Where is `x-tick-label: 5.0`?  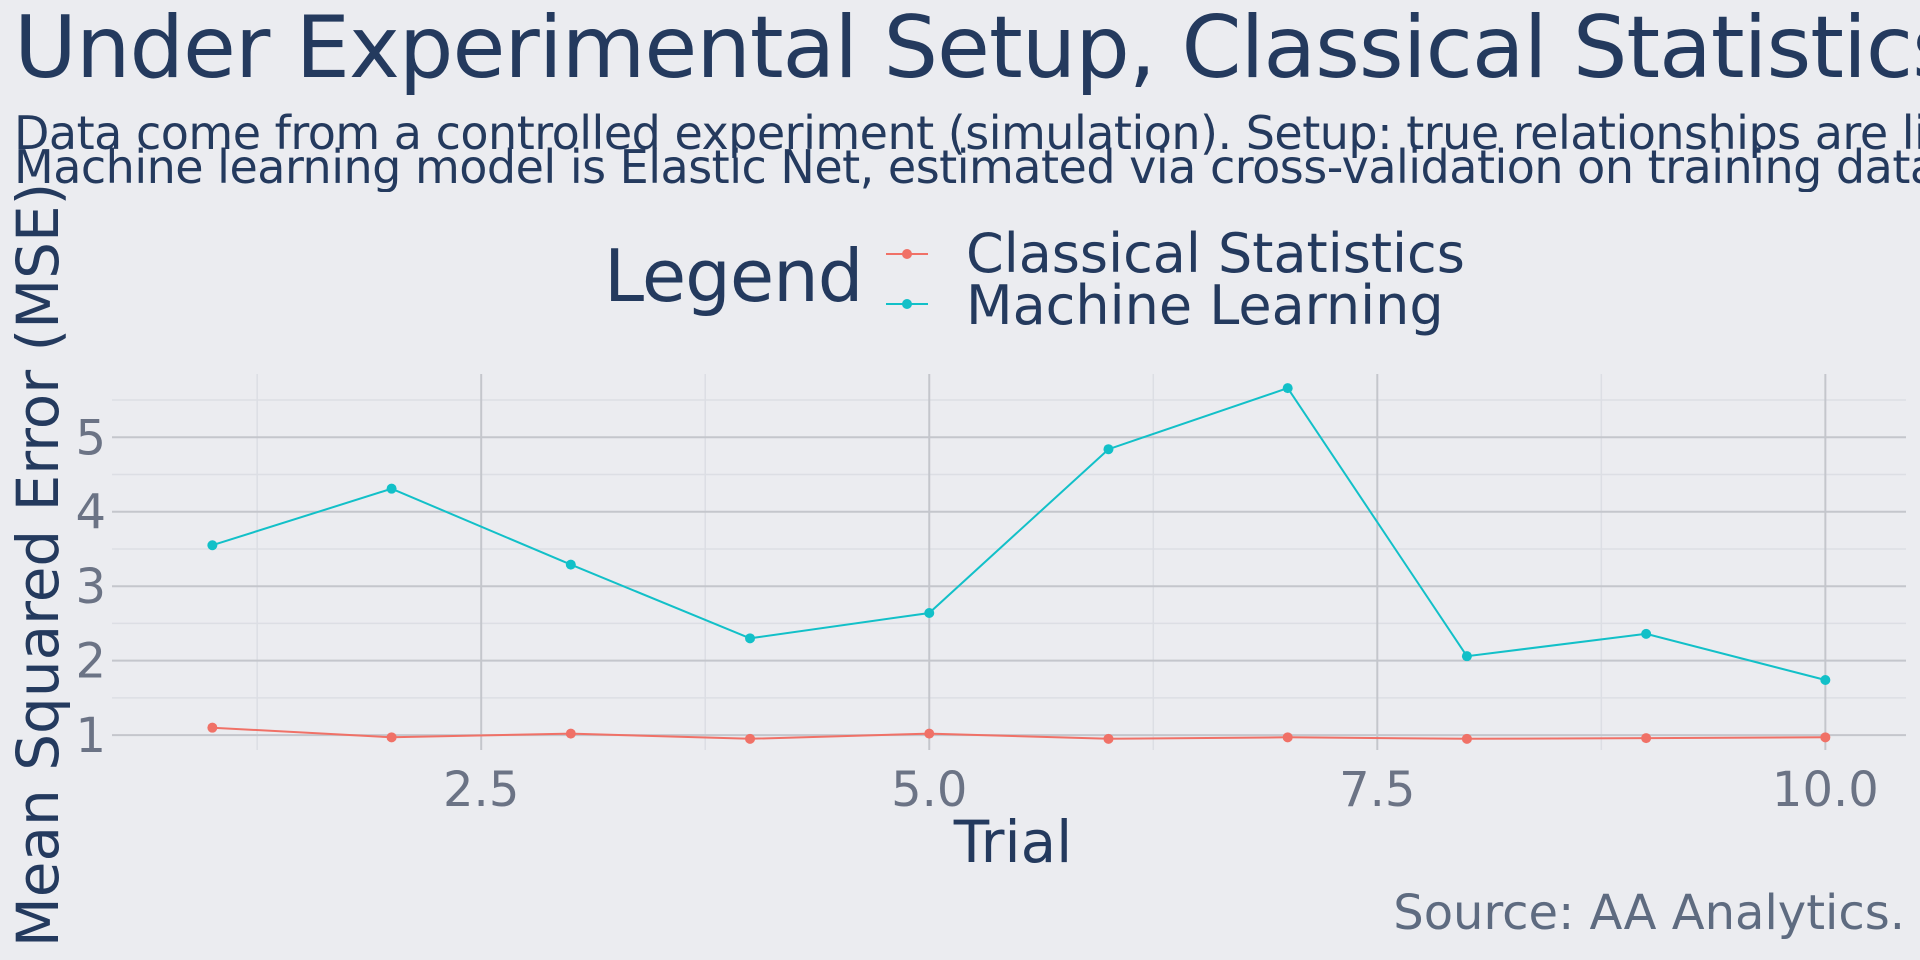
x-tick-label: 5.0 is located at coordinates (929, 790).